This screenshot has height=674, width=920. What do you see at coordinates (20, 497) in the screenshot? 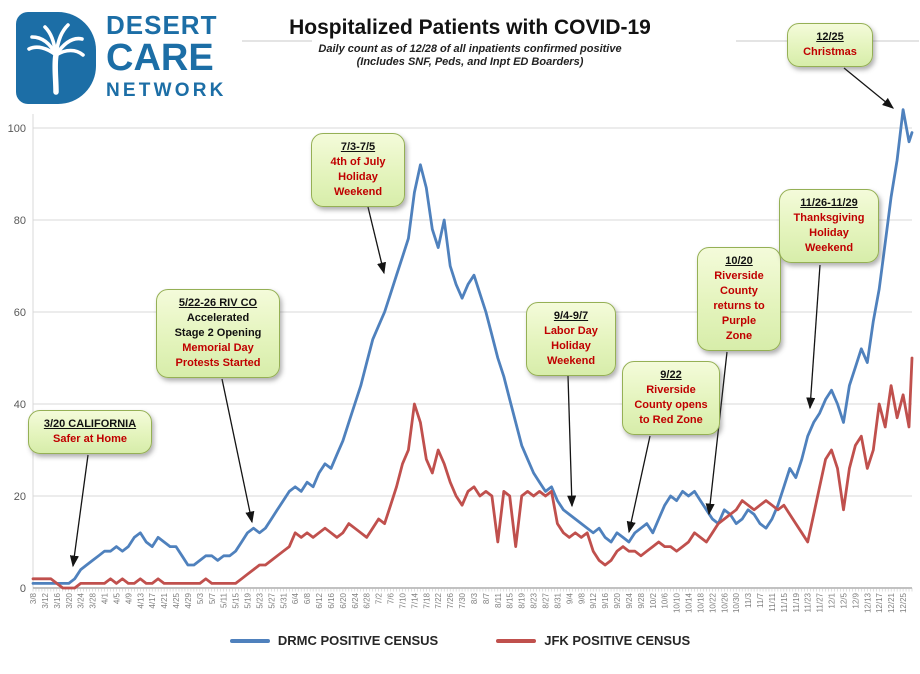
I see `y-axis-label-20: 20` at bounding box center [20, 497].